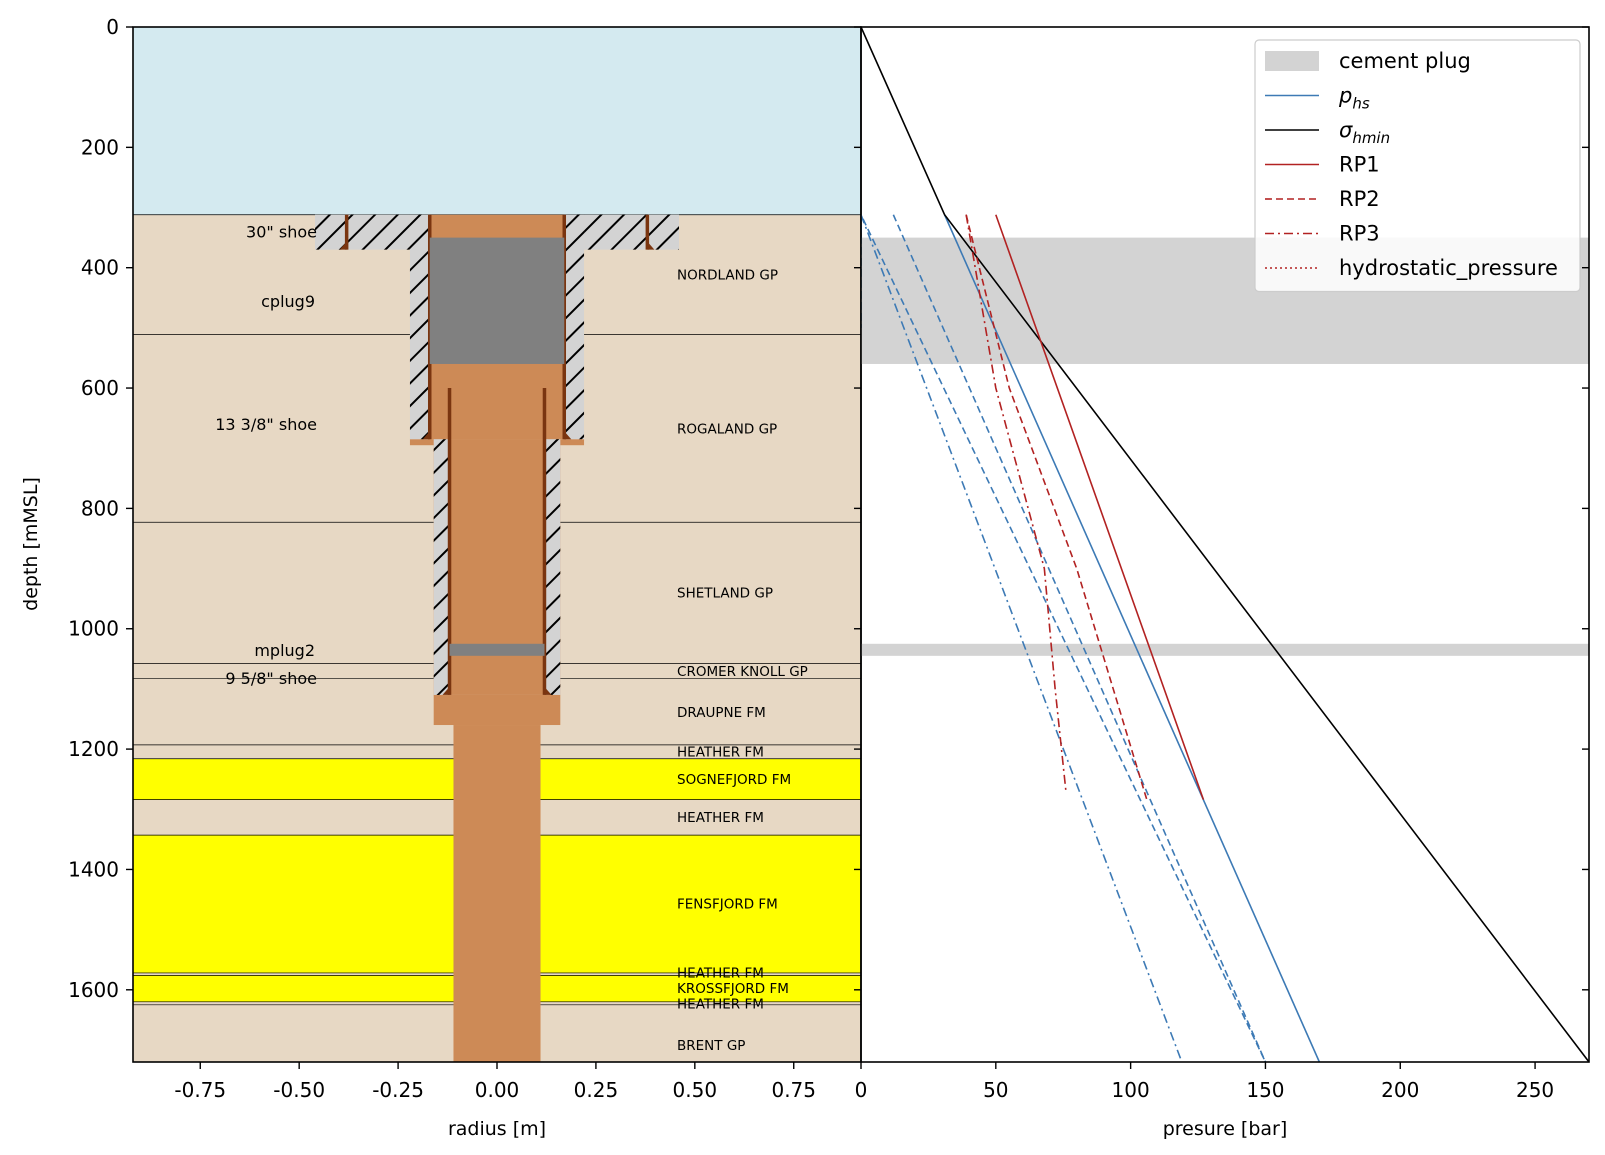 This screenshot has height=1155, width=1605. What do you see at coordinates (497, 710) in the screenshot?
I see `rathole-fluid` at bounding box center [497, 710].